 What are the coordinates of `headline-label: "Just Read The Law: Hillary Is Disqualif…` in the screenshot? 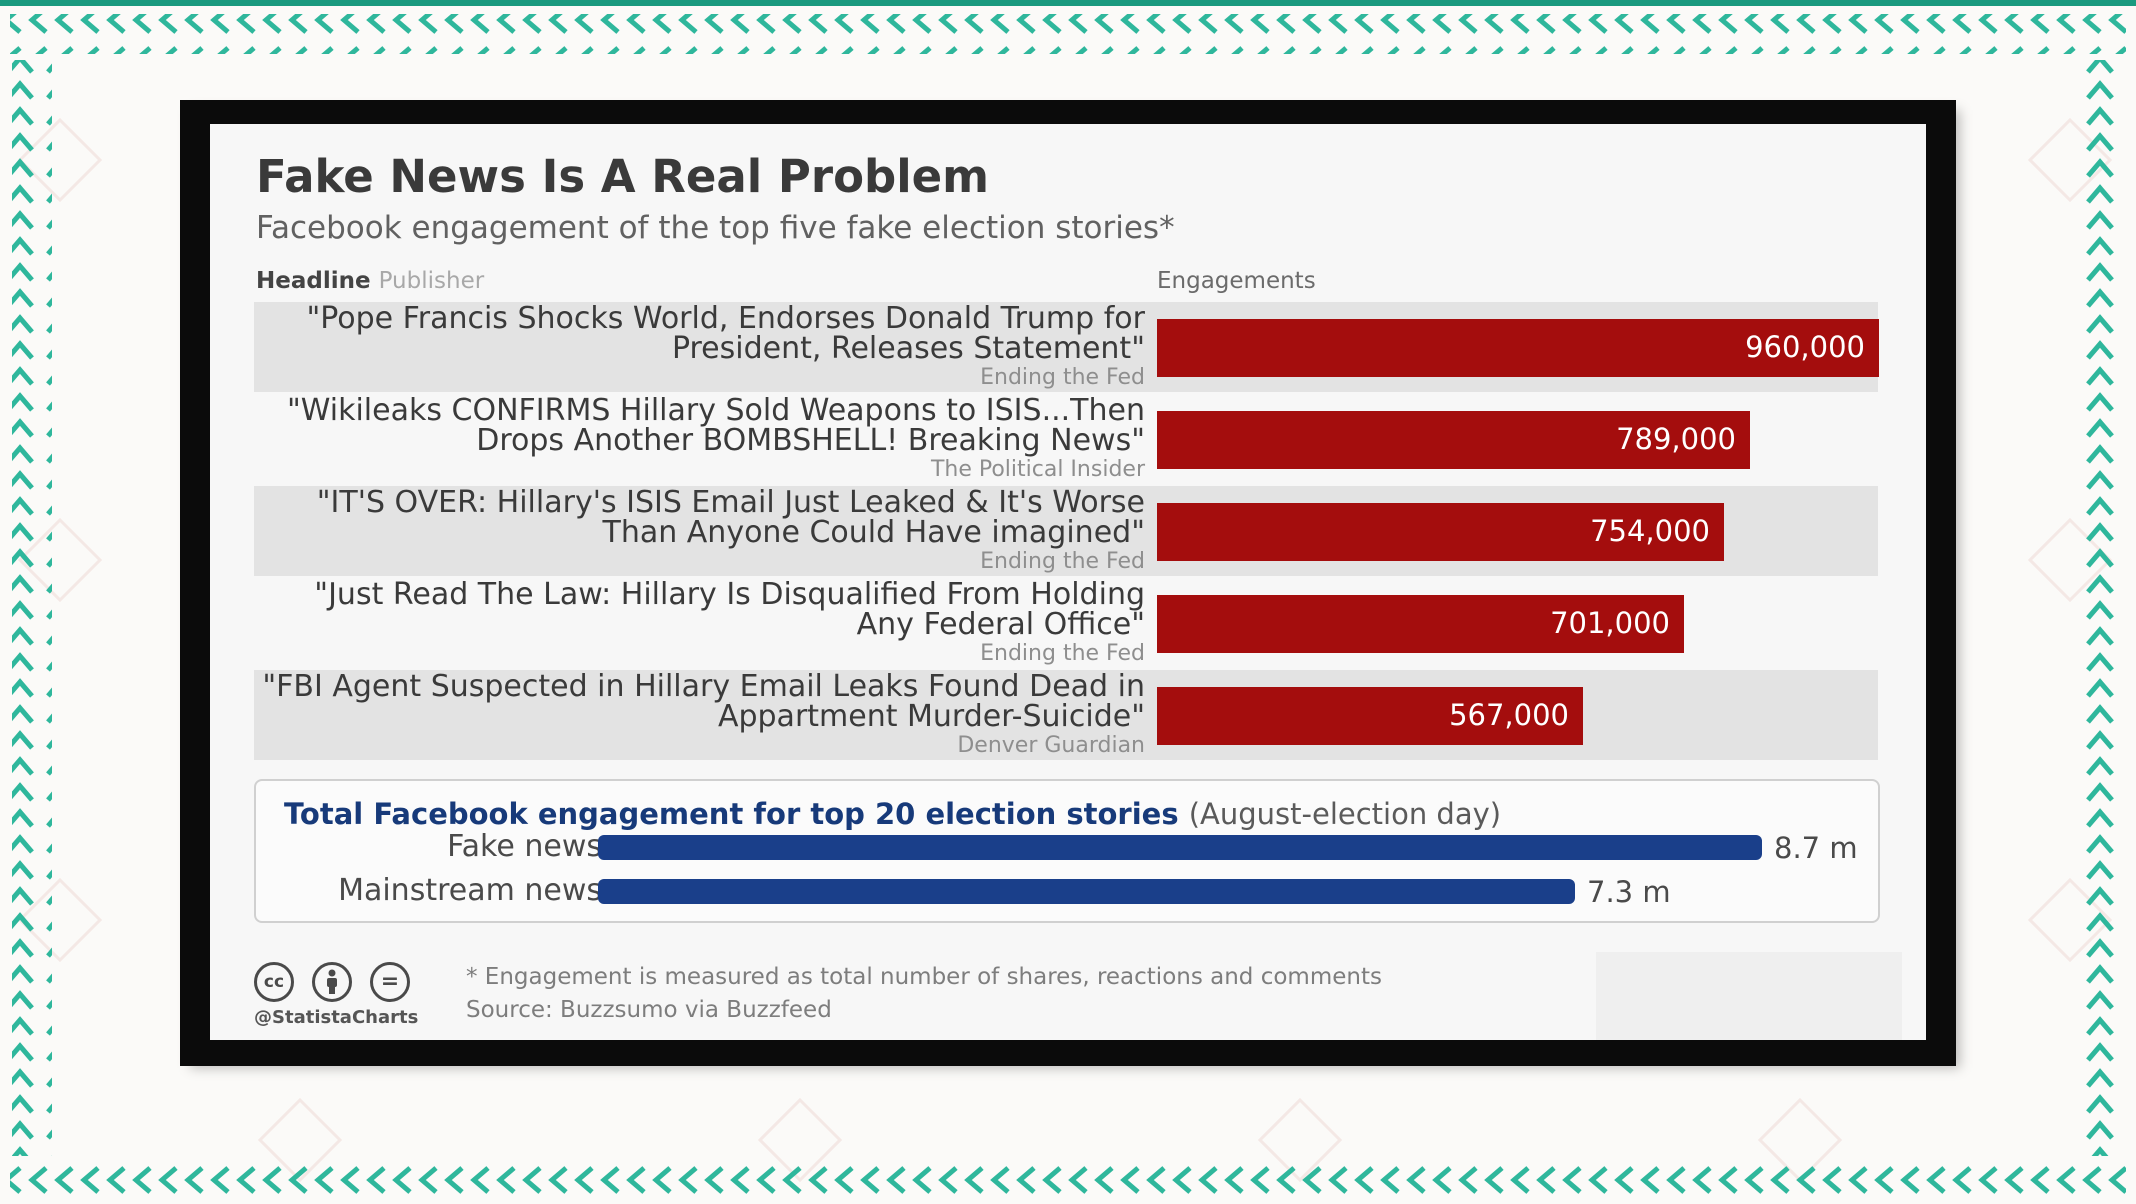 It's located at (729, 609).